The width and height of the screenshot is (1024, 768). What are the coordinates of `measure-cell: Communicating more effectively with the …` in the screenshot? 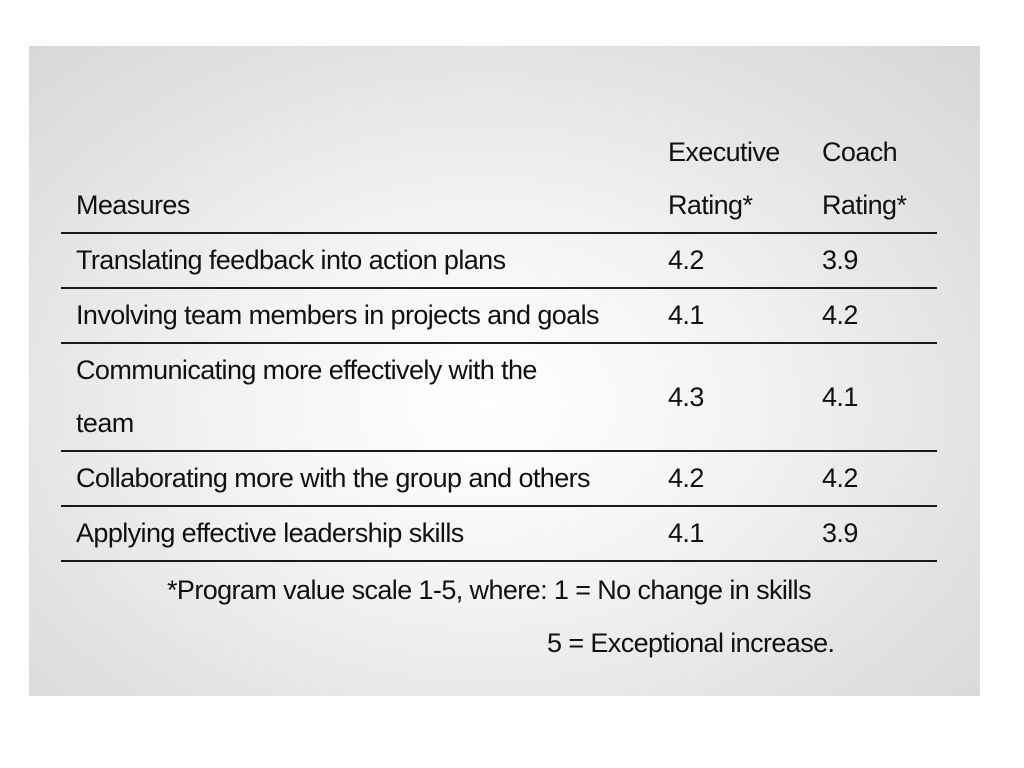 It's located at (357, 397).